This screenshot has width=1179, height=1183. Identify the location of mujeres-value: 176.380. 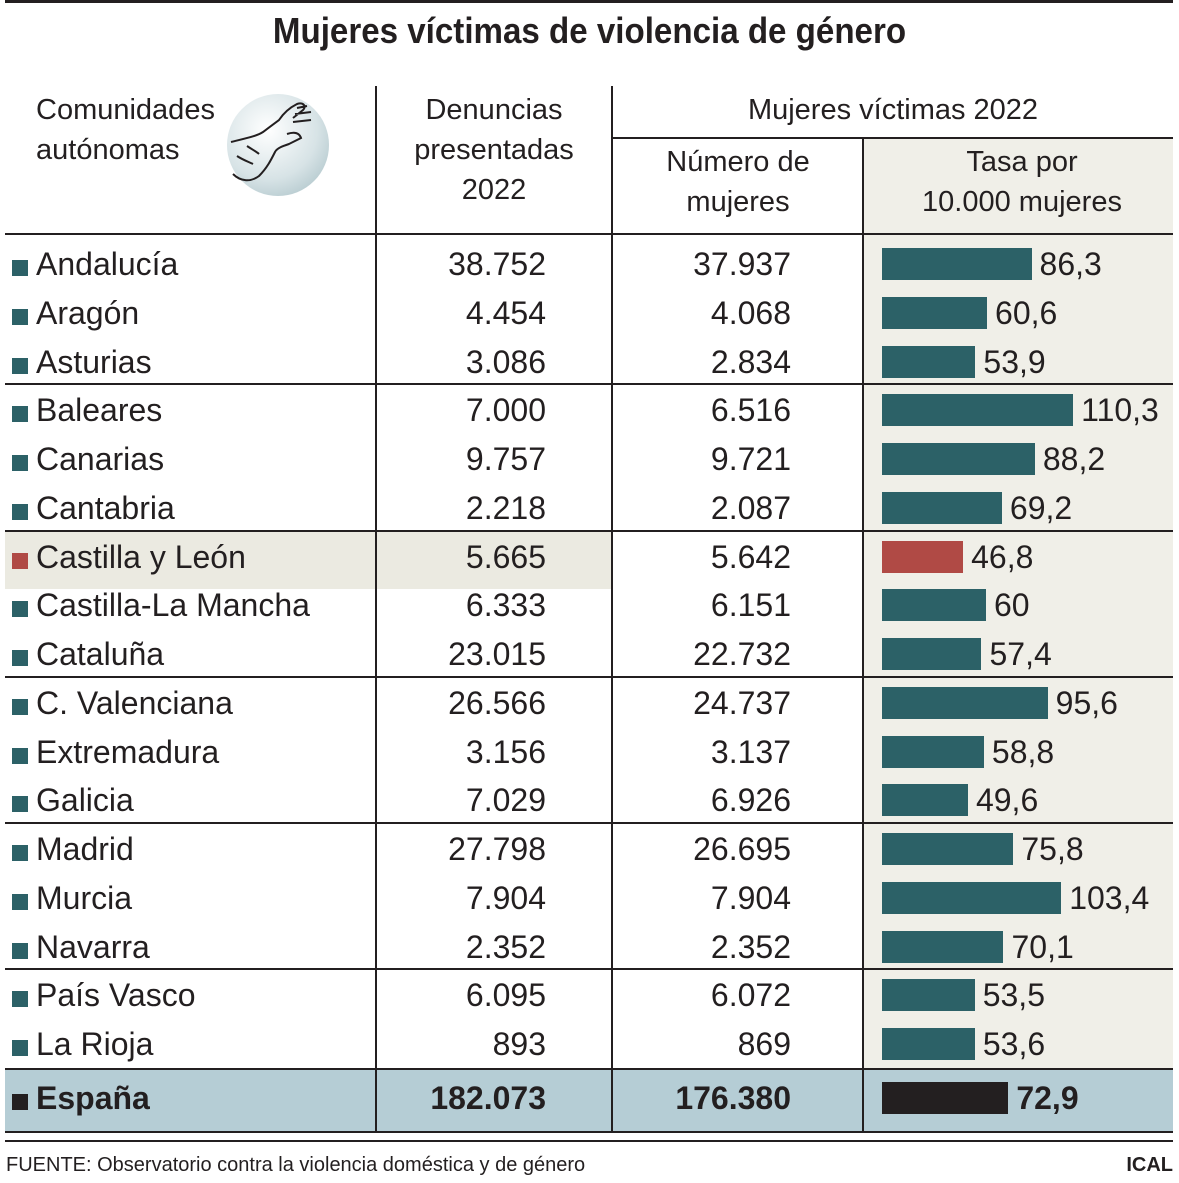
(733, 1098).